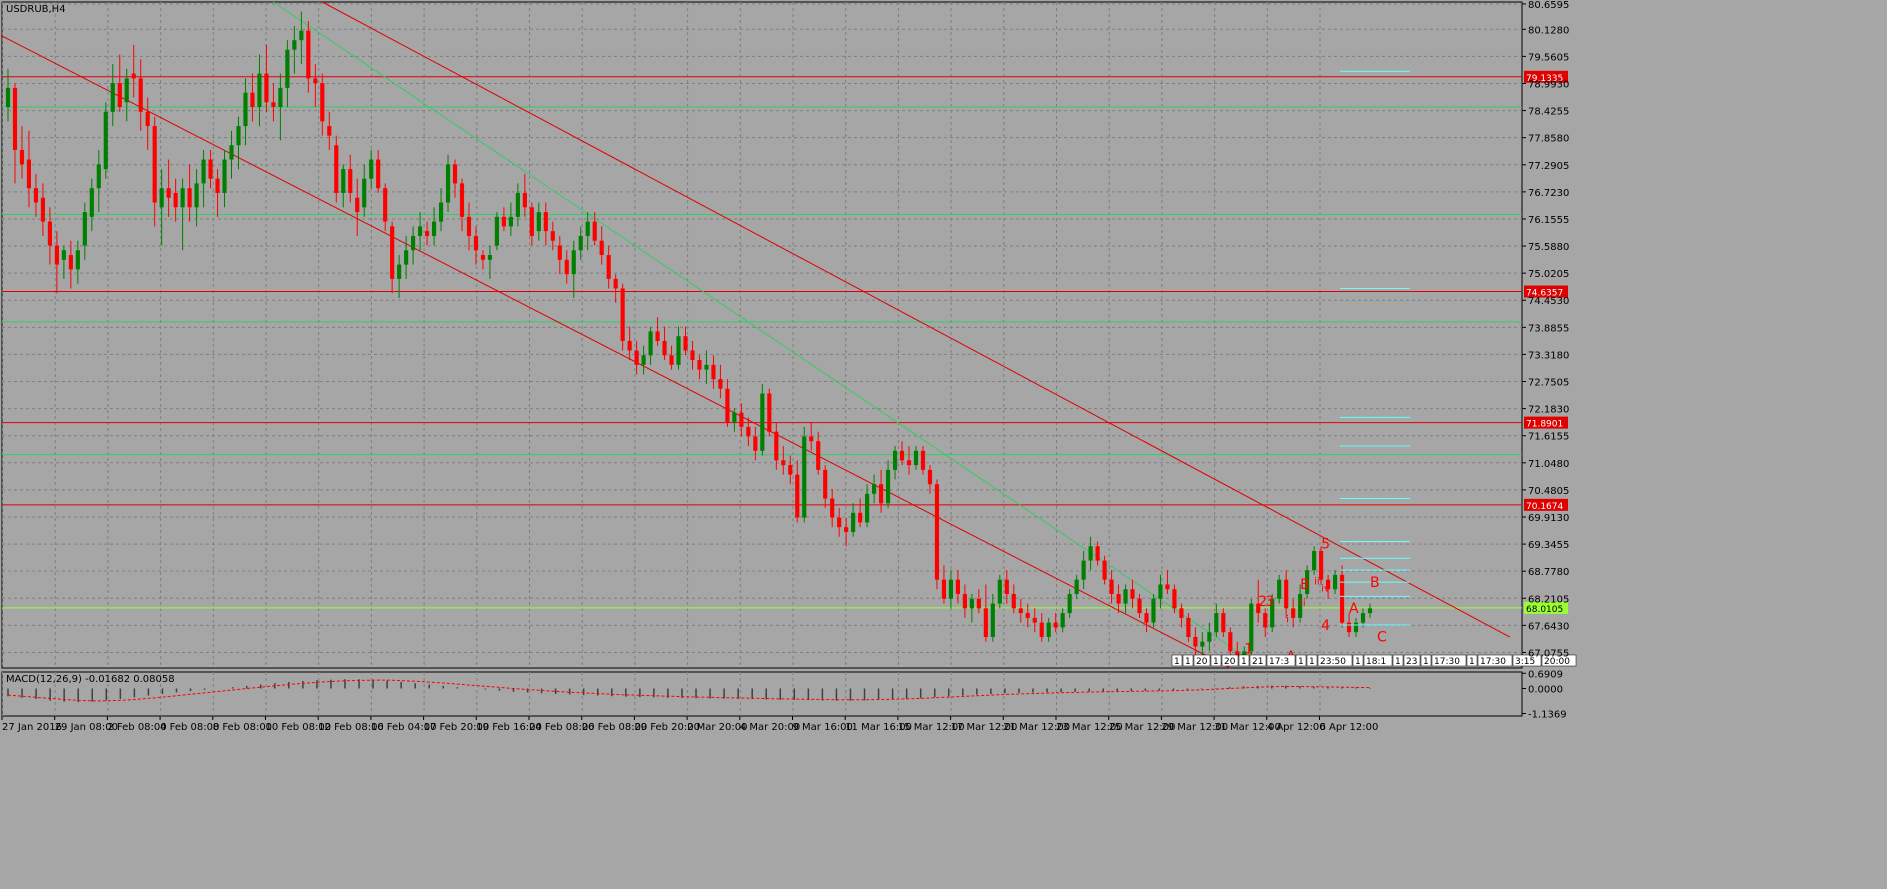 This screenshot has height=889, width=1887. I want to click on wave-label: A, so click(1354, 609).